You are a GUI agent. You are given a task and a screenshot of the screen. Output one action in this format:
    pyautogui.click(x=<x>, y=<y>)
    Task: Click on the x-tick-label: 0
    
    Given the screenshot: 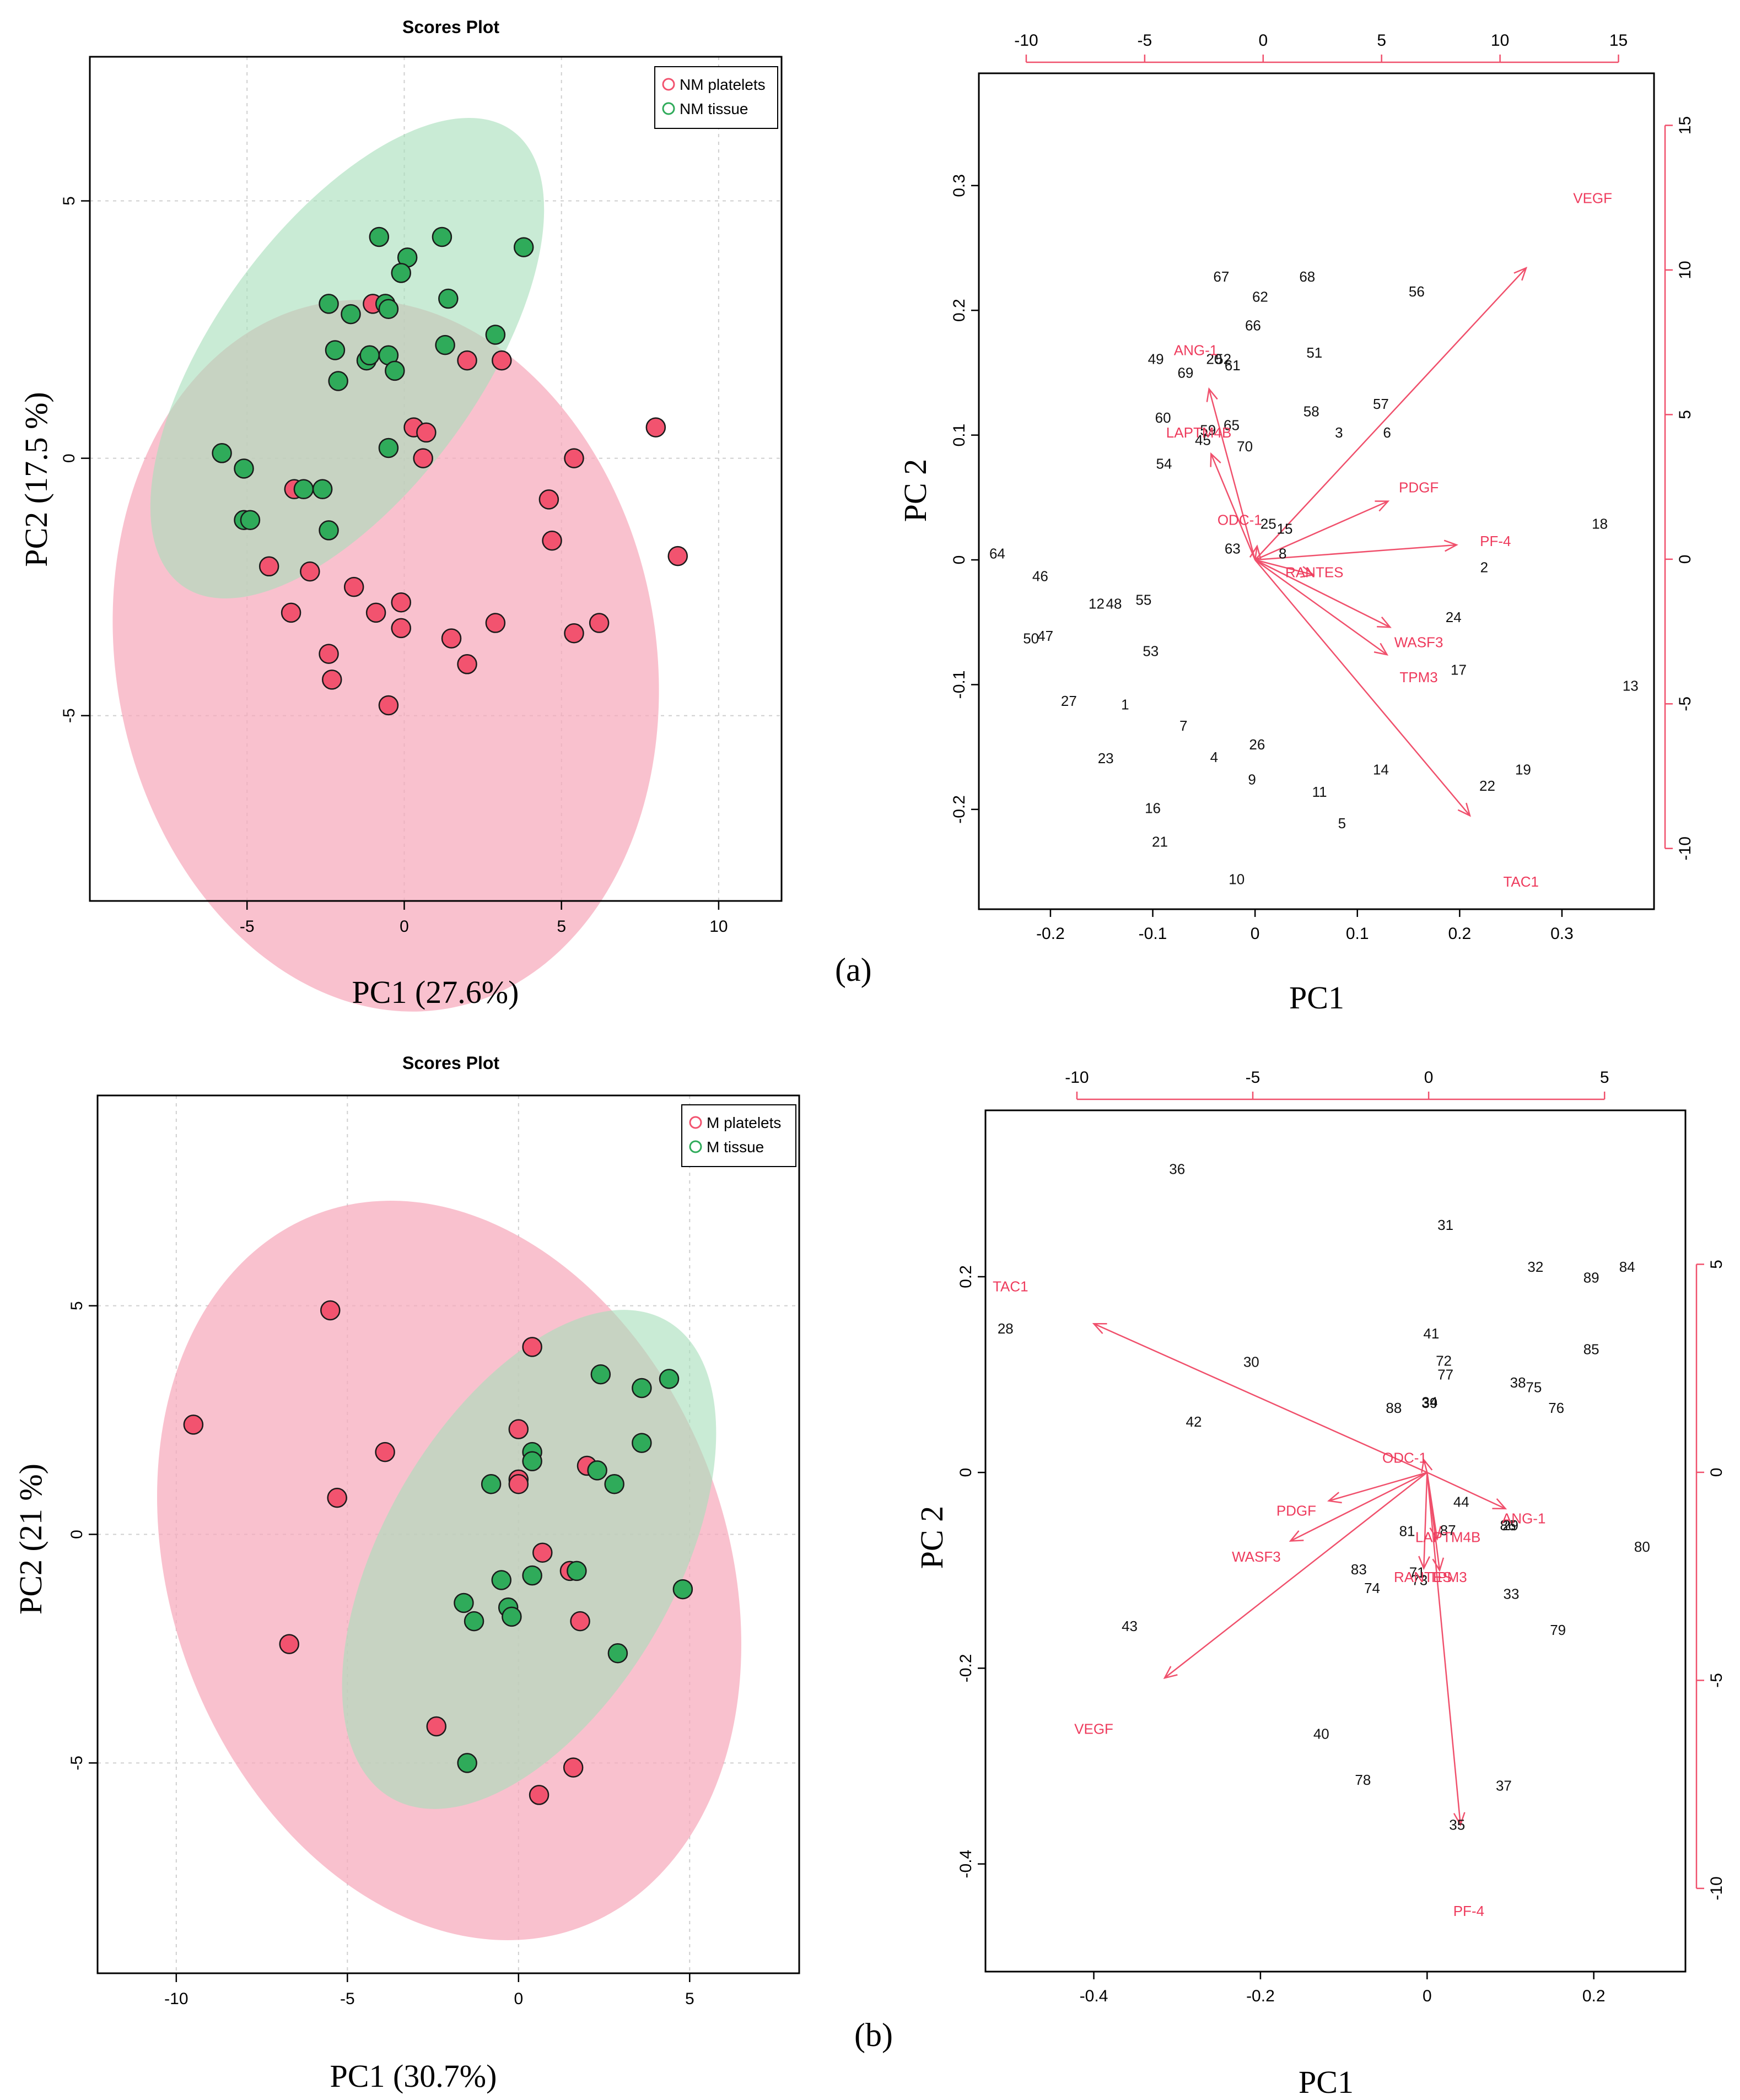 What is the action you would take?
    pyautogui.click(x=404, y=927)
    